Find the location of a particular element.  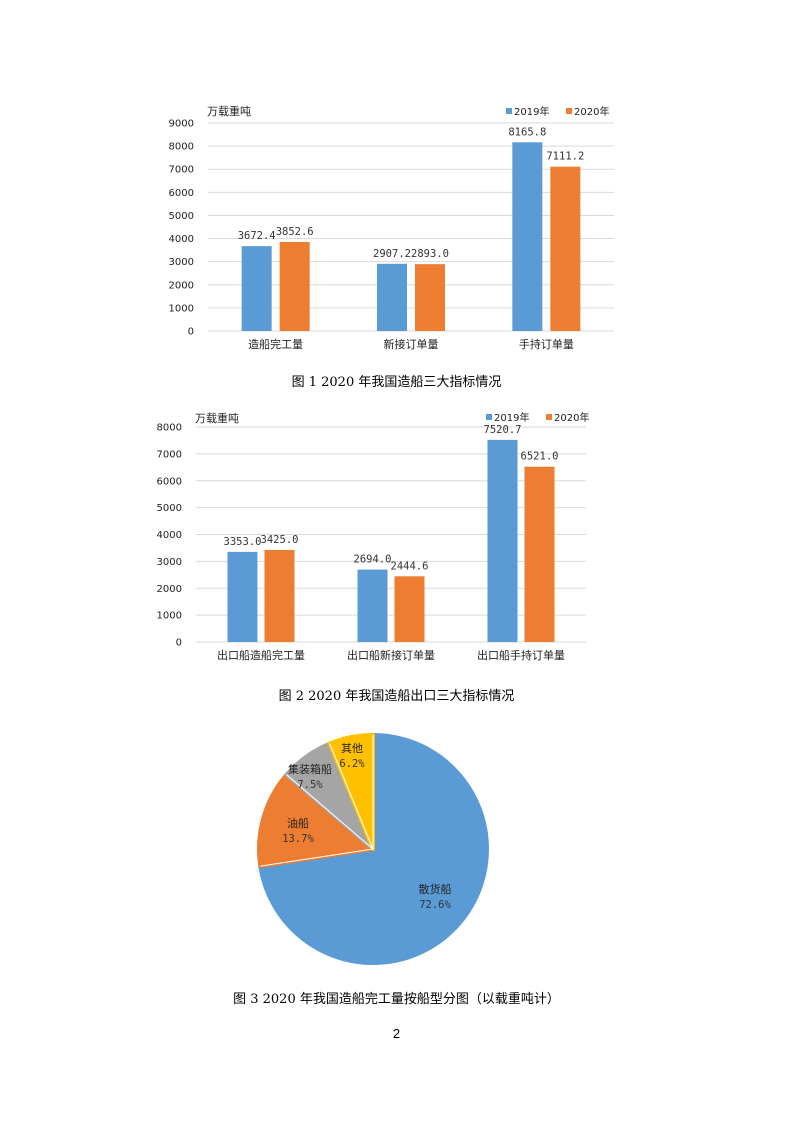

x-tick-label: 造船完工量 is located at coordinates (275, 344).